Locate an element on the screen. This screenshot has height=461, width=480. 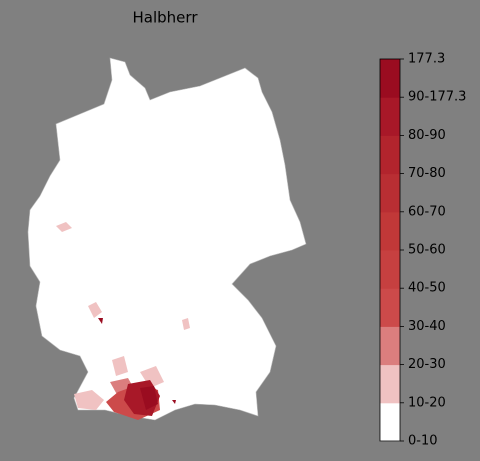
colorbar-label: 0-10 is located at coordinates (423, 441).